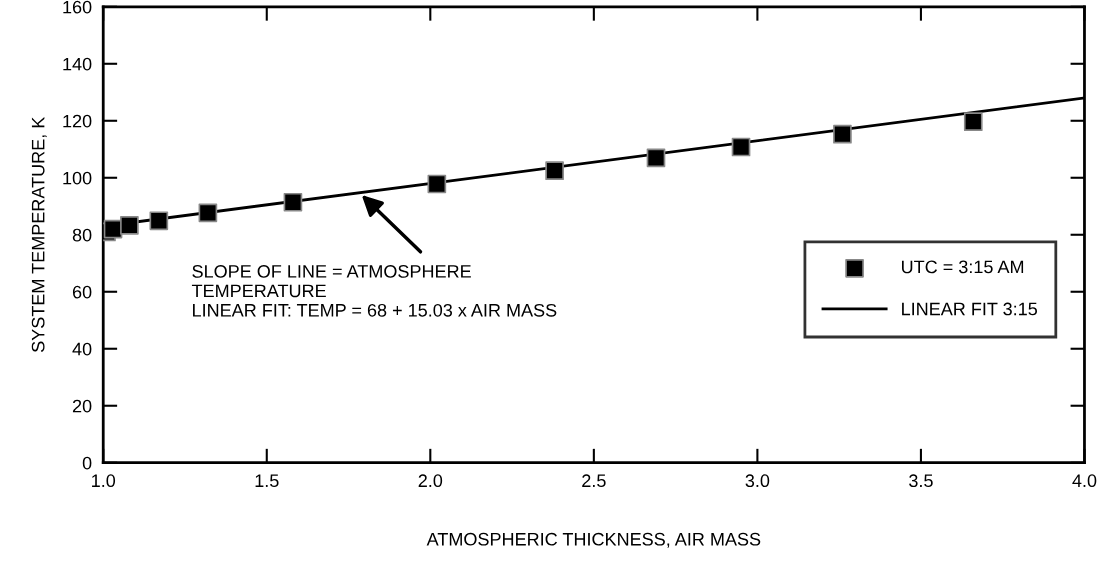 Image resolution: width=1110 pixels, height=565 pixels. What do you see at coordinates (82, 349) in the screenshot?
I see `y-tick-label: 40` at bounding box center [82, 349].